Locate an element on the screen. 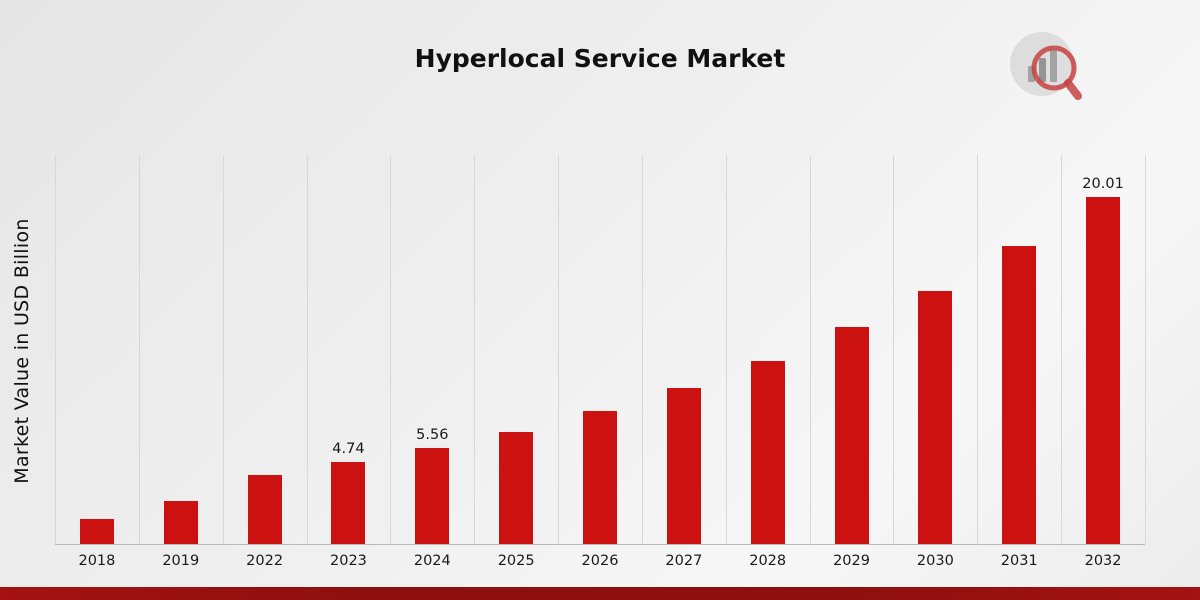 The image size is (1200, 600). x-tick-label-2022: 2022 is located at coordinates (265, 561).